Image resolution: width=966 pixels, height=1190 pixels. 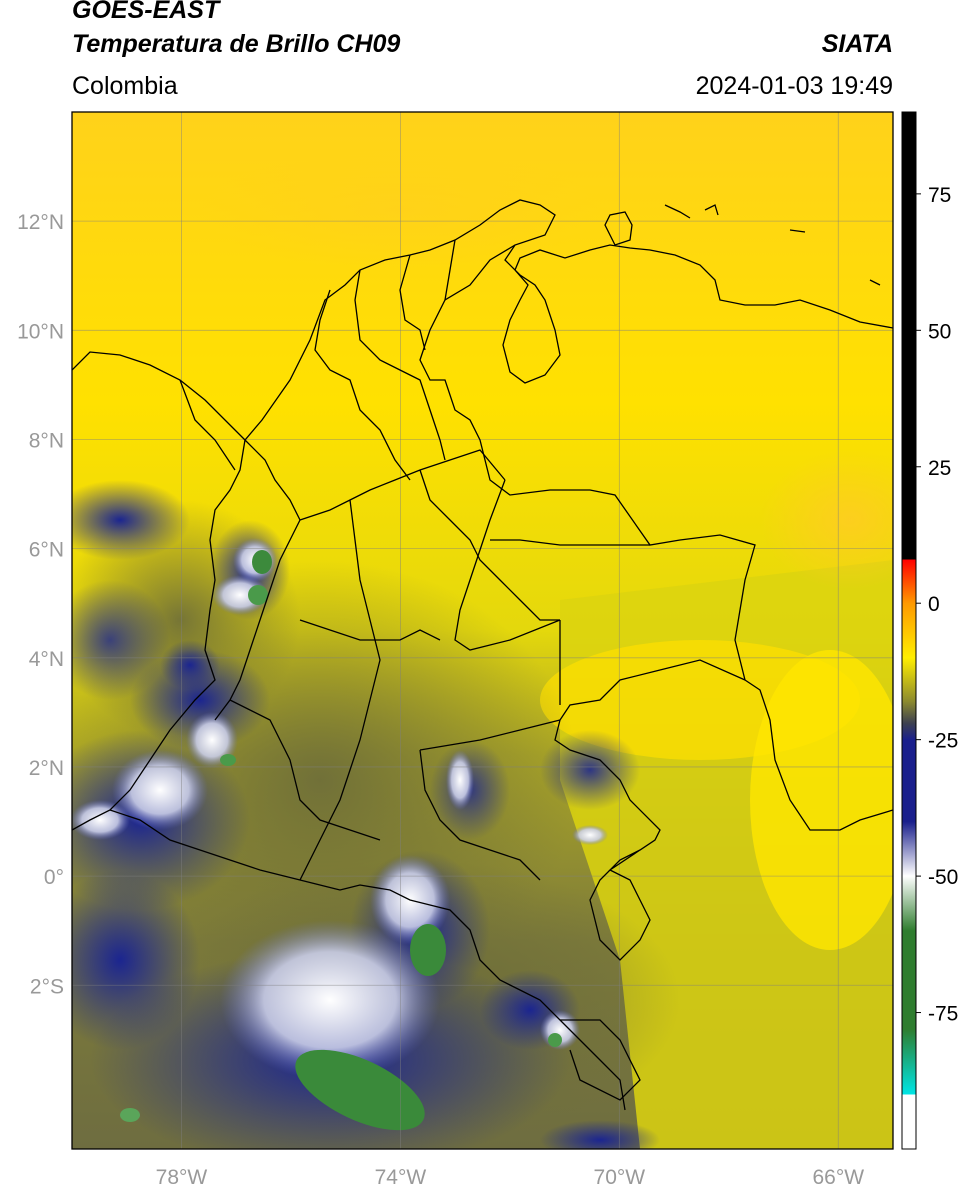 What do you see at coordinates (385, 360) in the screenshot?
I see `department-lines-center` at bounding box center [385, 360].